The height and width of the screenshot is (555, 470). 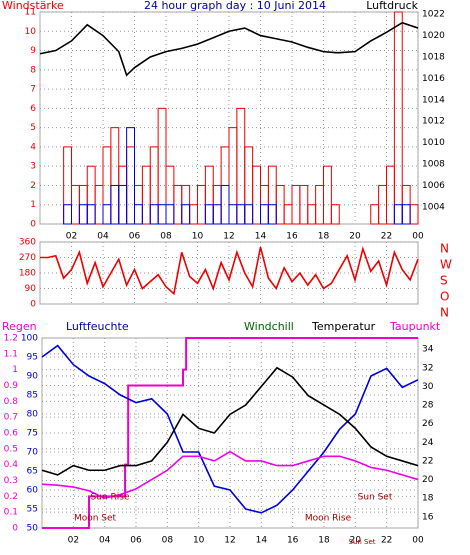 I want to click on direction-label: W, so click(x=446, y=265).